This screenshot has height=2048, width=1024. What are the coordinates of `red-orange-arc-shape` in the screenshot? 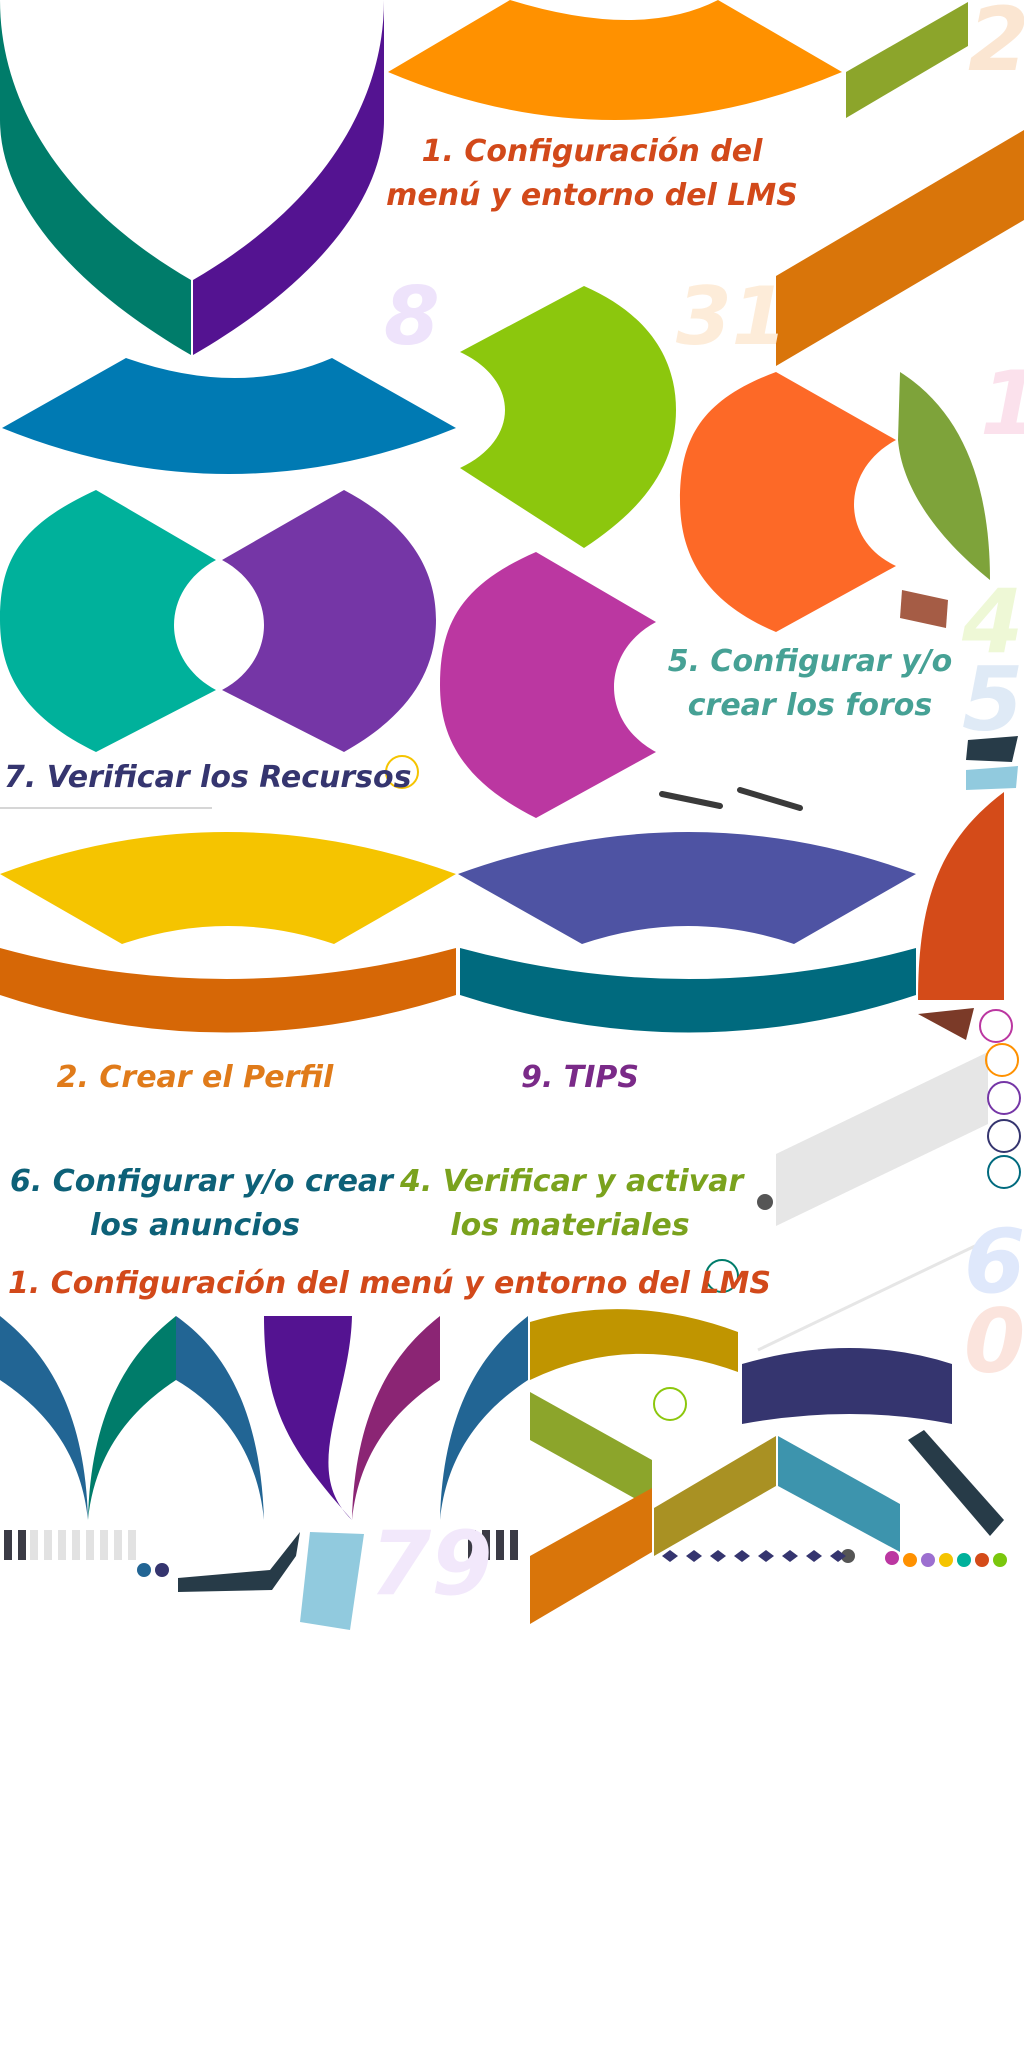 It's located at (961, 896).